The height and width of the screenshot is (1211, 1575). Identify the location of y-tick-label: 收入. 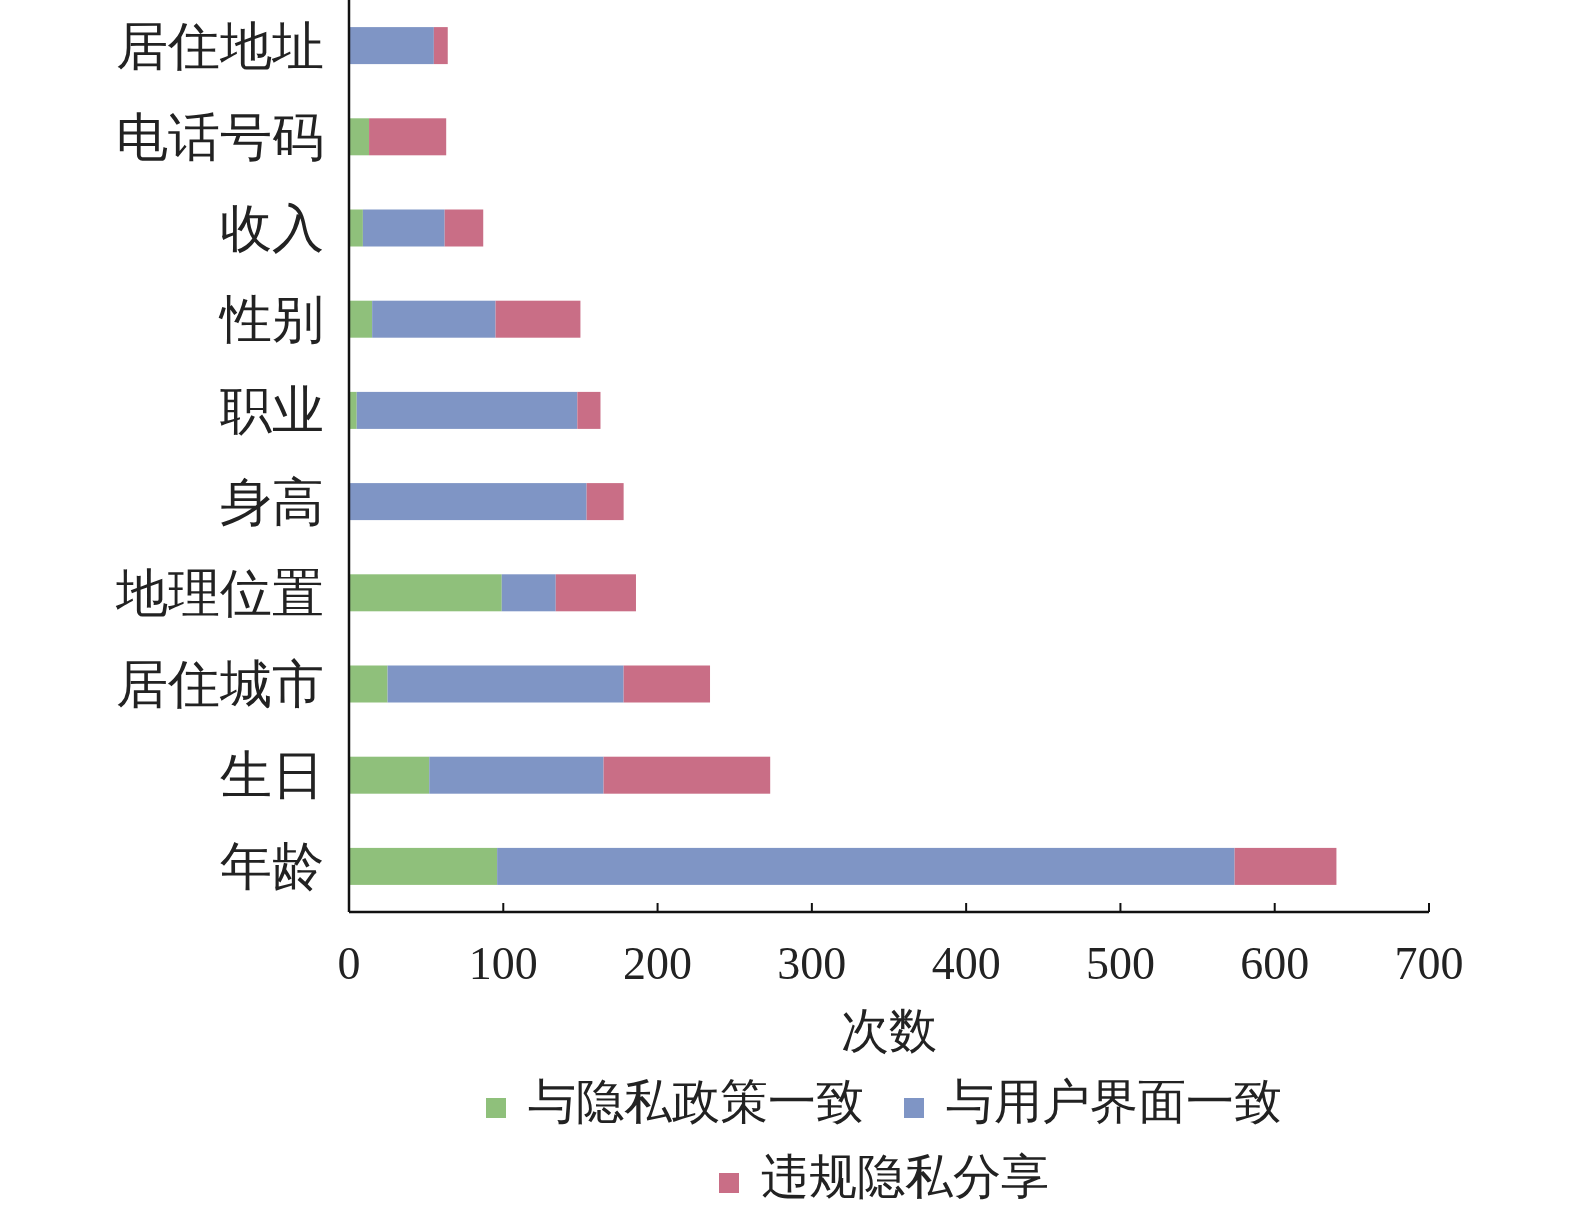
(272, 228).